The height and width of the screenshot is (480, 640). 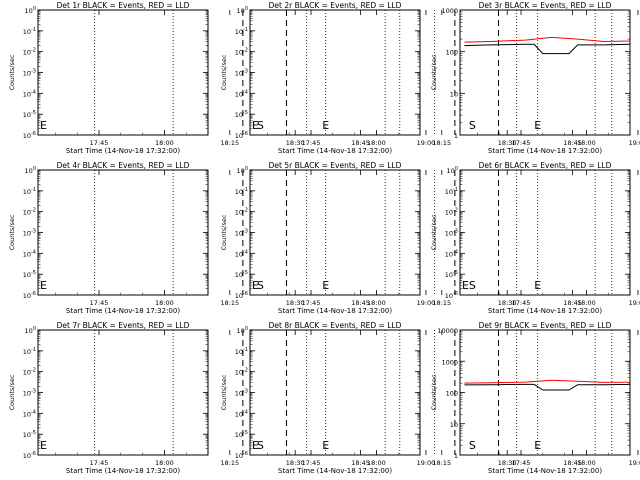 I want to click on panel-title: Det 4r BLACK = Events, RED = LLD, so click(x=123, y=165).